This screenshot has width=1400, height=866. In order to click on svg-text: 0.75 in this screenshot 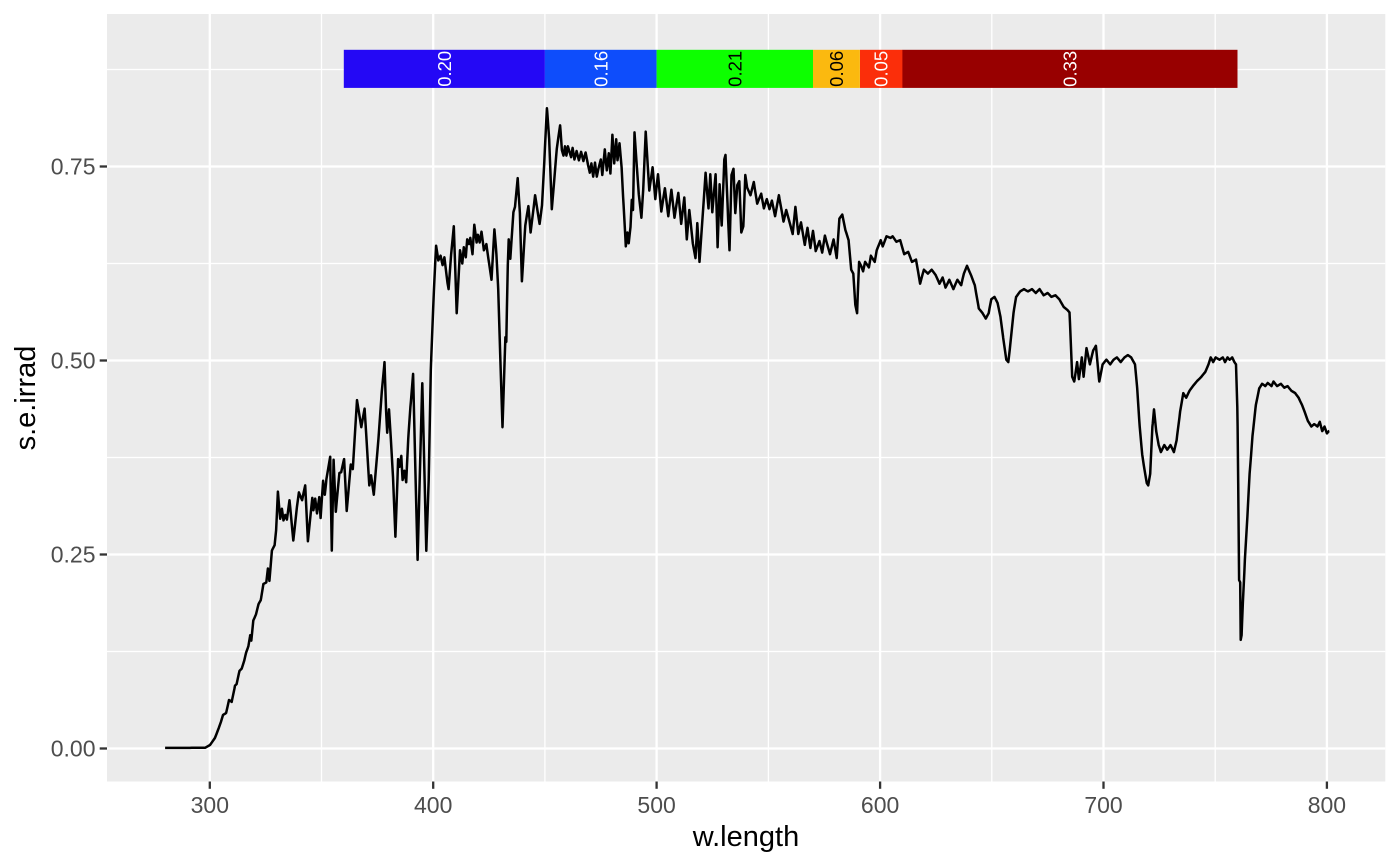, I will do `click(73, 167)`.